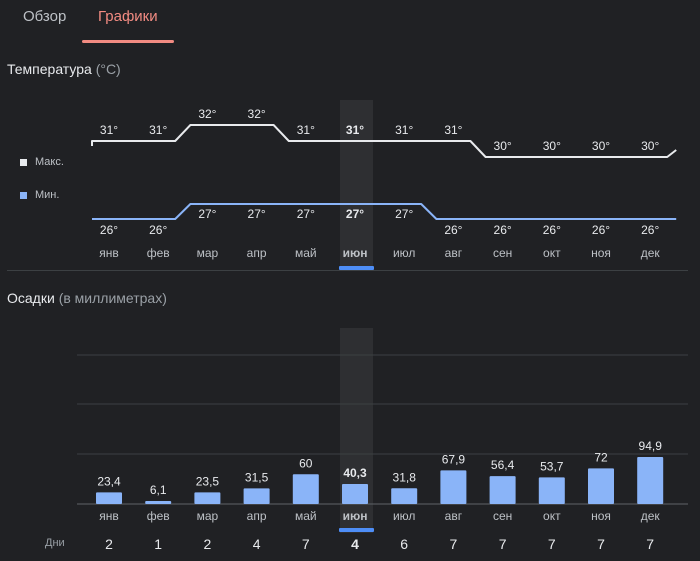  I want to click on temperature-unit: (°C), so click(108, 69).